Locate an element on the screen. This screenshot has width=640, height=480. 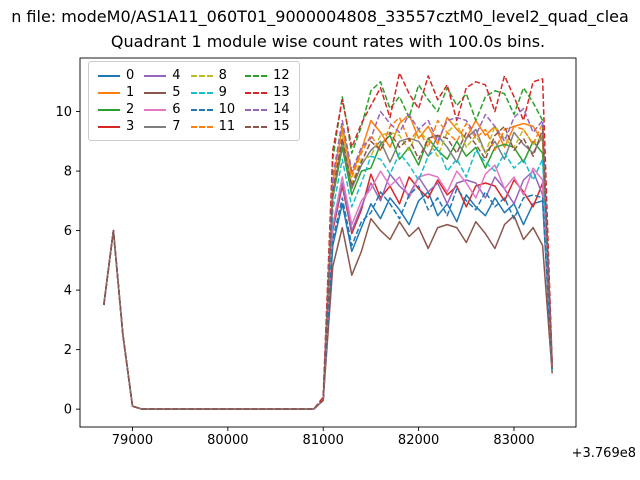
legend-item-label: 3 is located at coordinates (130, 126).